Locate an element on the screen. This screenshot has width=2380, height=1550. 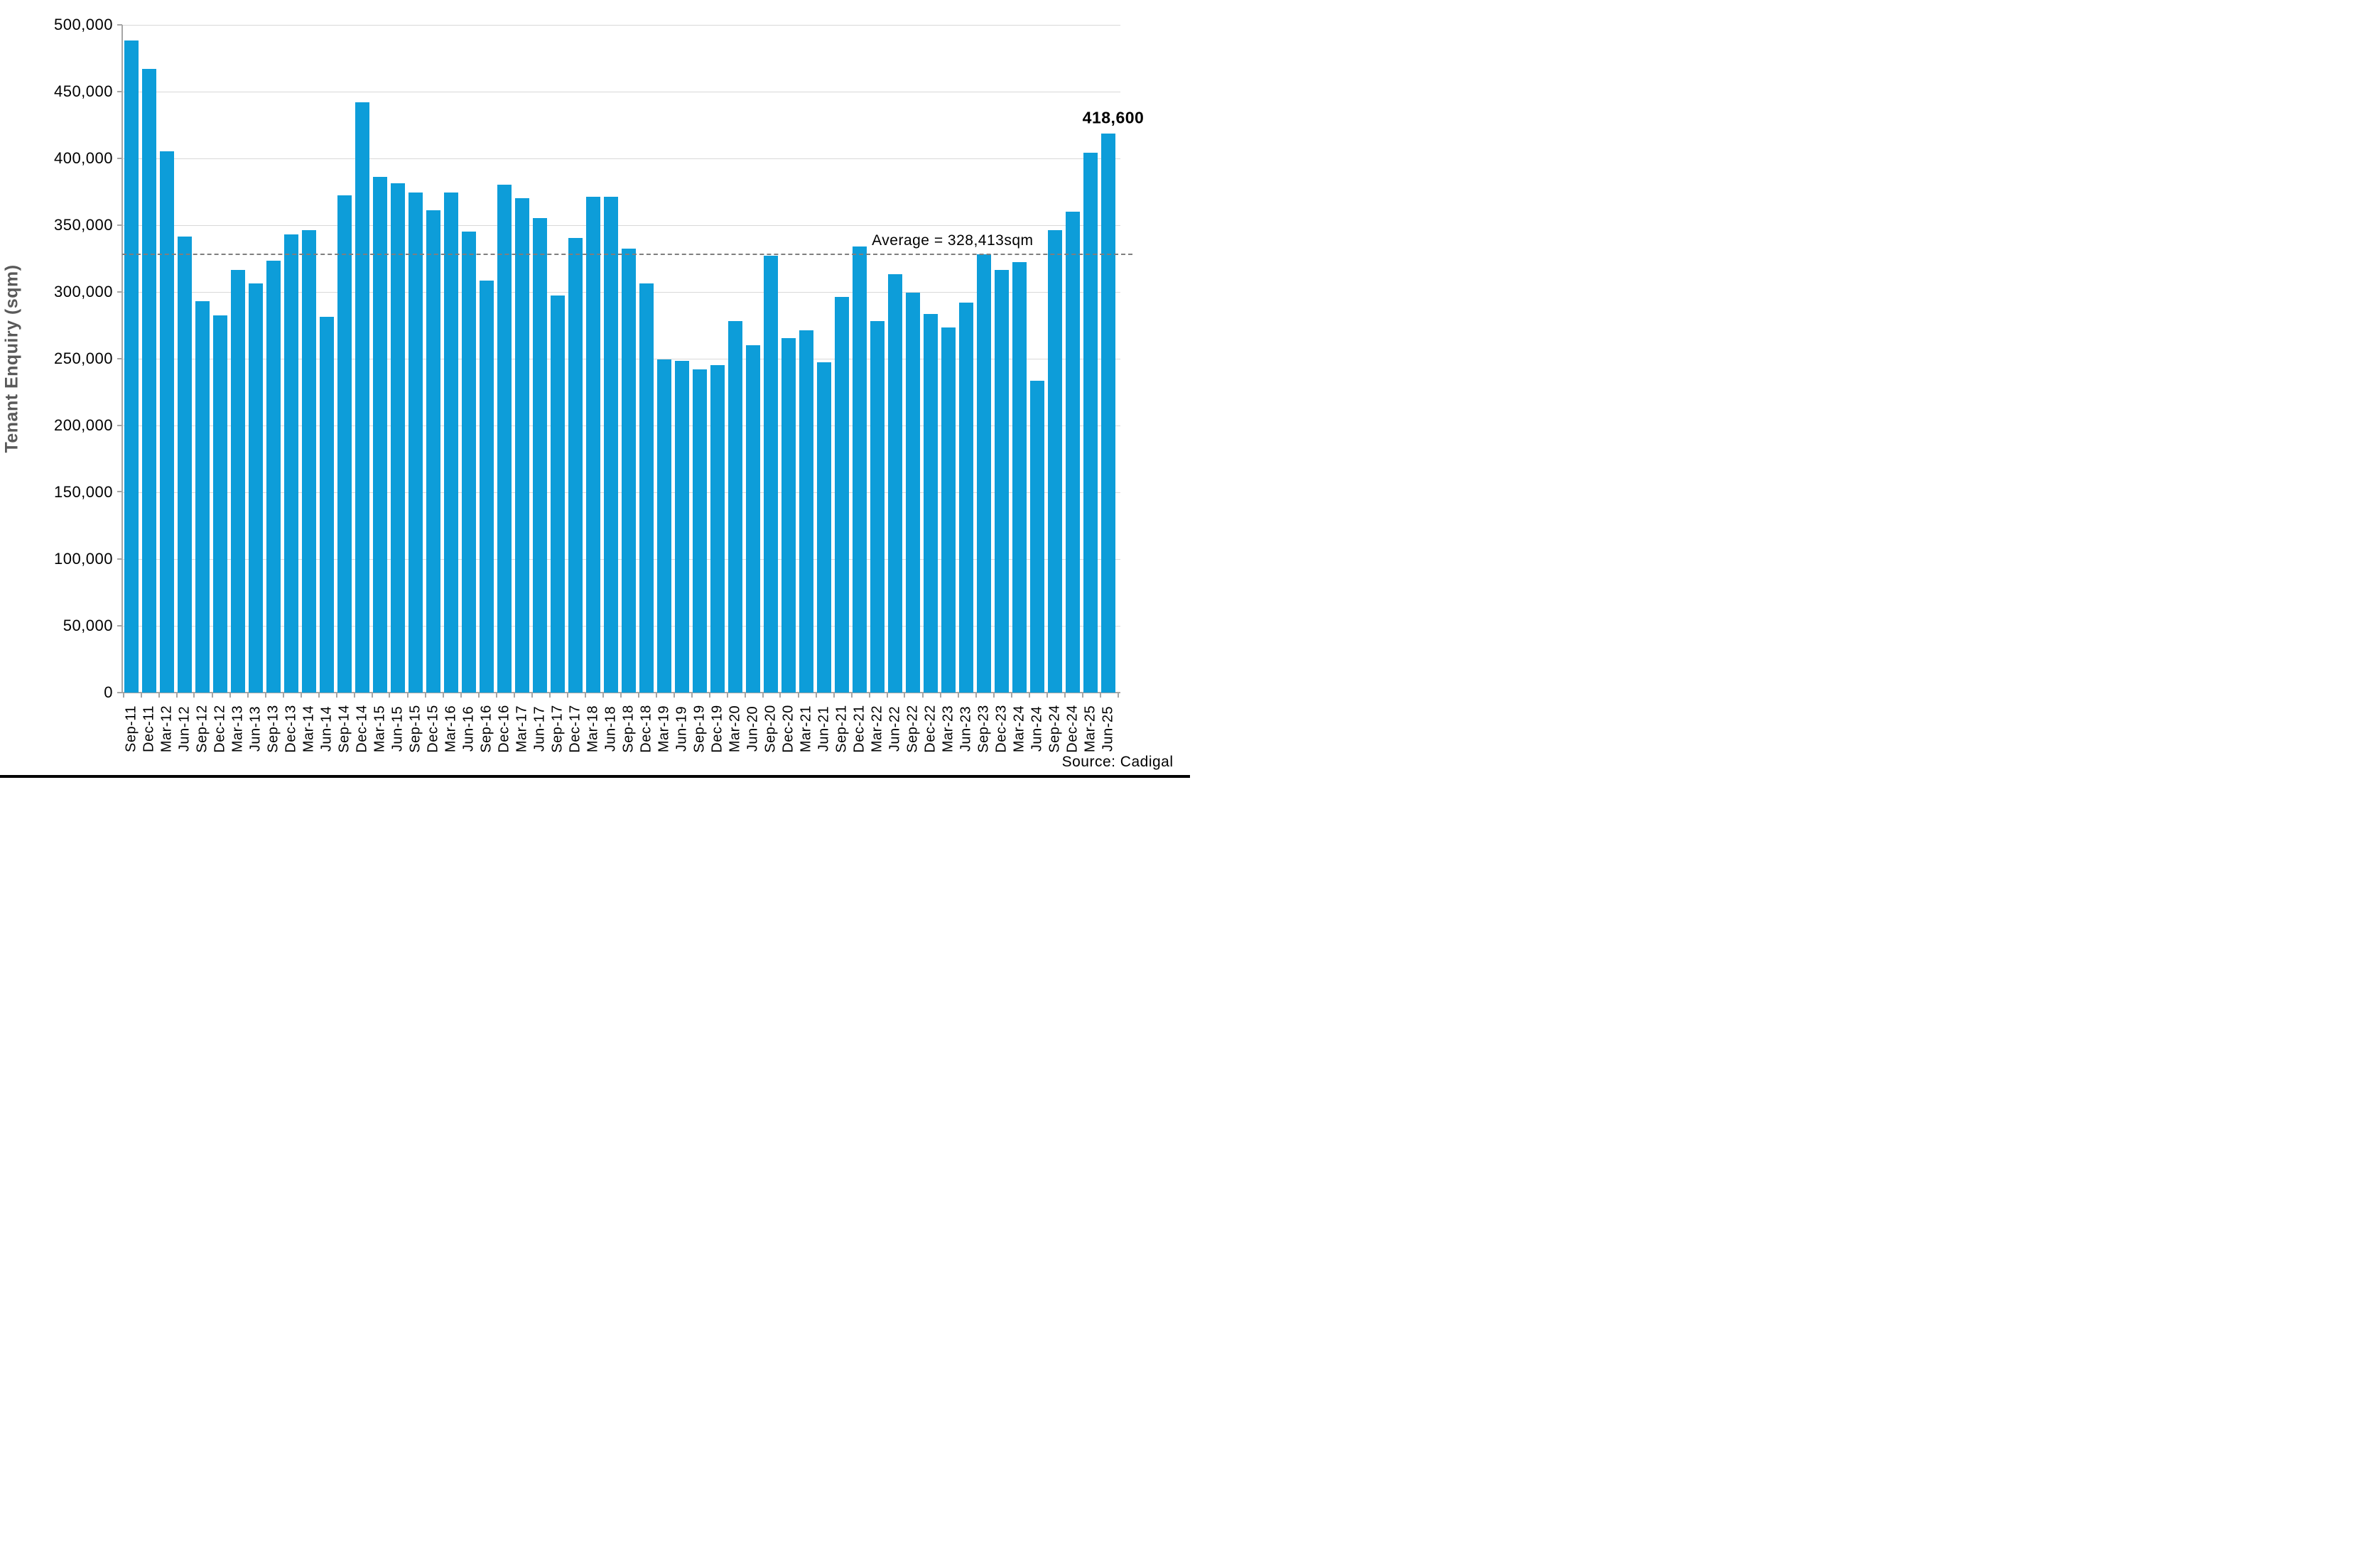
y-axis-tick-label: 0 is located at coordinates (108, 692).